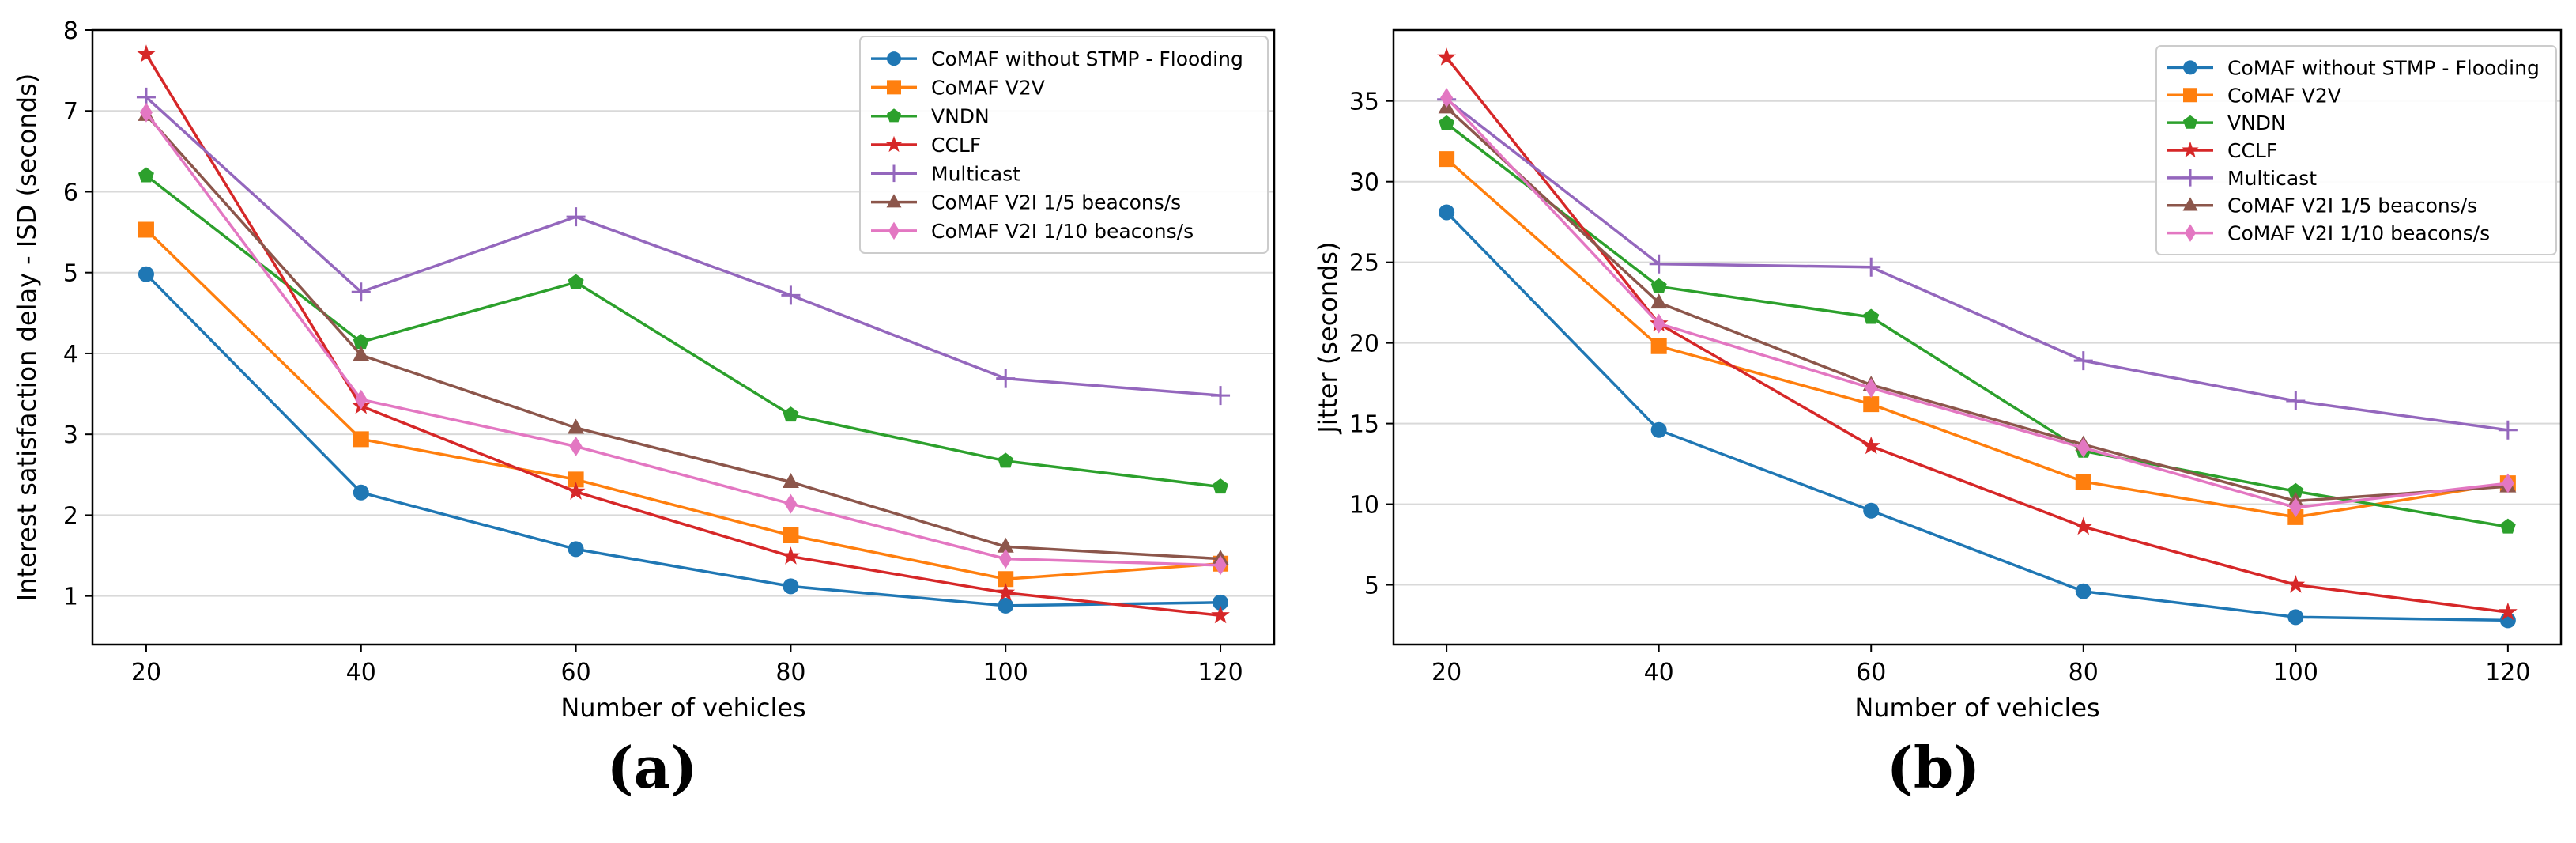  Describe the element at coordinates (1933, 767) in the screenshot. I see `caption-b: (b)` at that location.